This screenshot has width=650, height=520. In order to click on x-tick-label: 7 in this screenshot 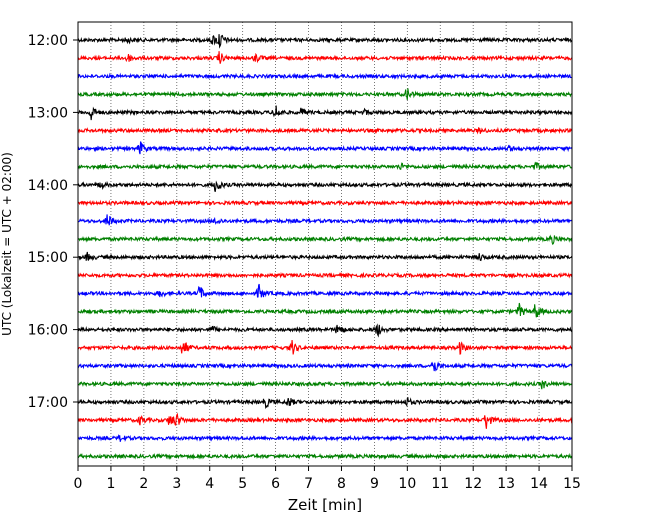, I will do `click(308, 484)`.